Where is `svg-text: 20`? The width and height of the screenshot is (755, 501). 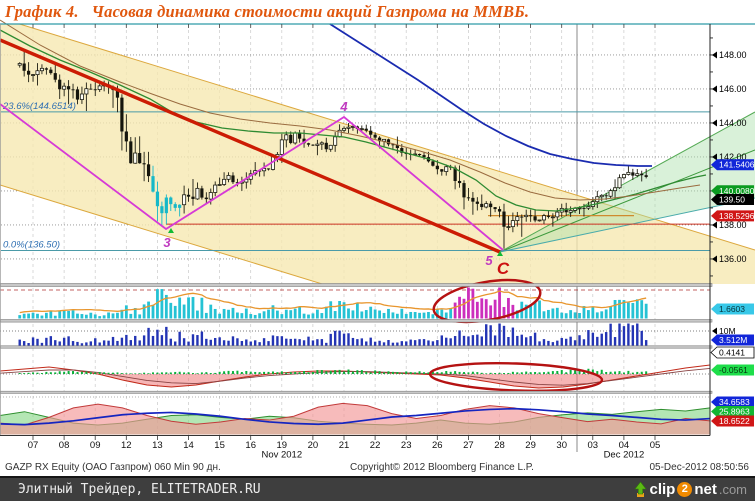 svg-text: 20 is located at coordinates (313, 445).